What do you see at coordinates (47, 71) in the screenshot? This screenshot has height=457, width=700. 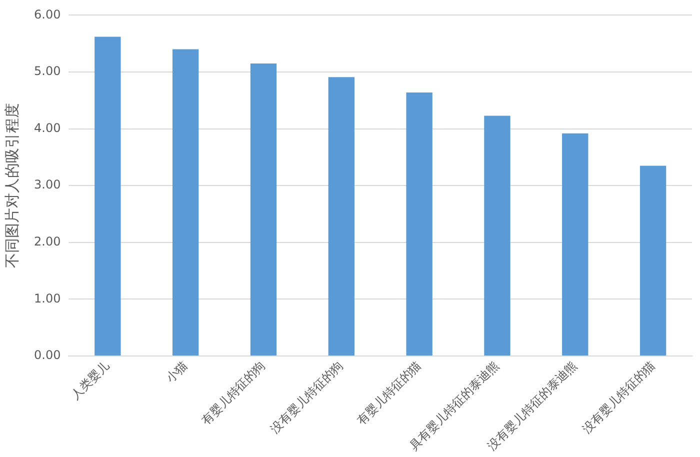 I see `y-tick-label: 5.00` at bounding box center [47, 71].